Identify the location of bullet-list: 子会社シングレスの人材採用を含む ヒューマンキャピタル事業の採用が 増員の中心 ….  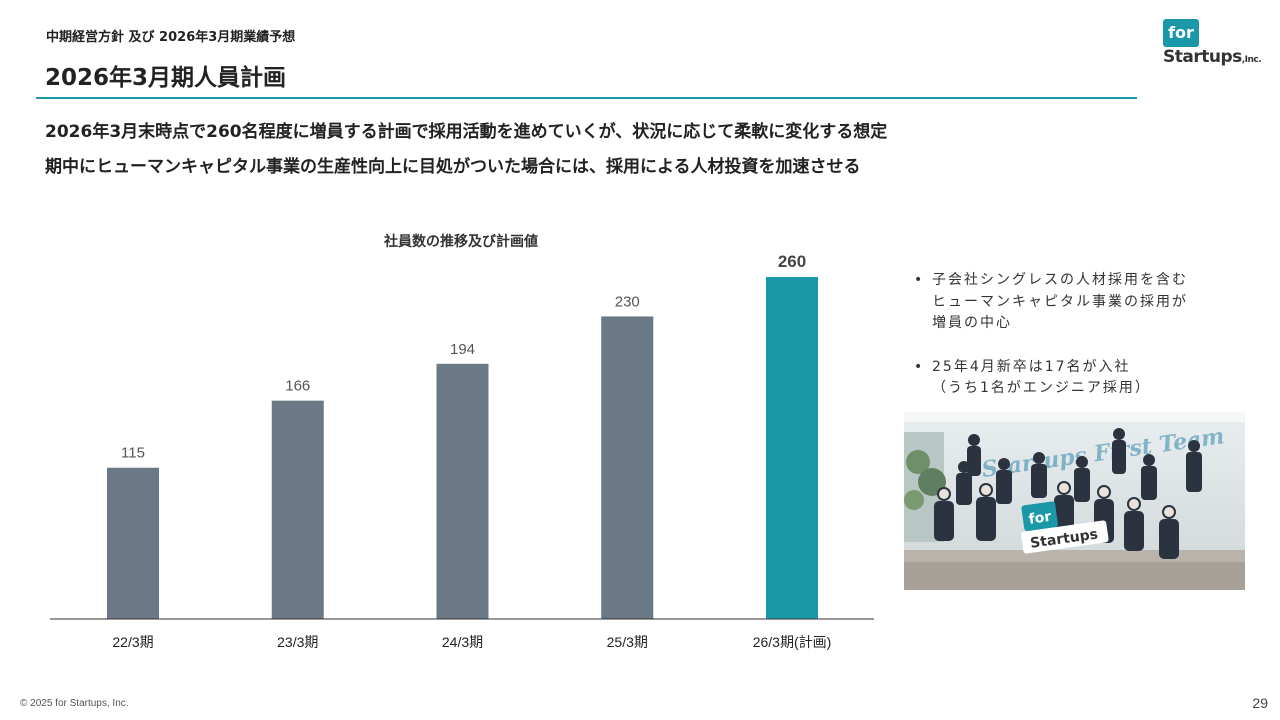
(1079, 346).